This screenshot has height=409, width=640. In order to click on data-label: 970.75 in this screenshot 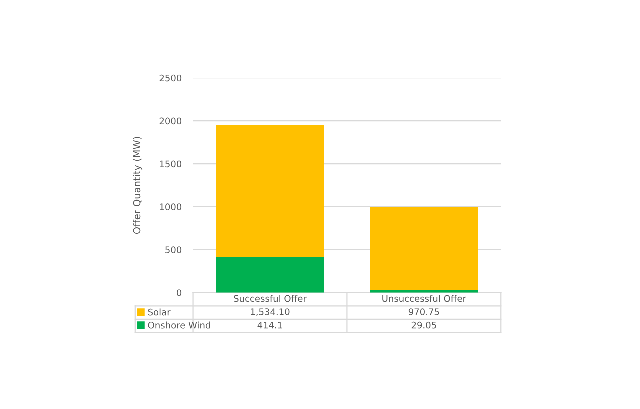, I will do `click(424, 312)`.